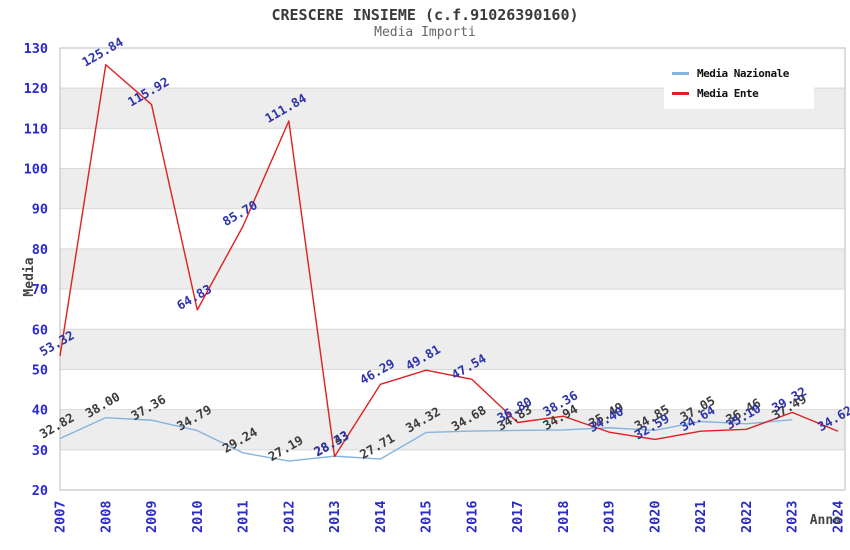 This screenshot has height=550, width=850. Describe the element at coordinates (198, 516) in the screenshot. I see `x-tick-label: 2010` at that location.